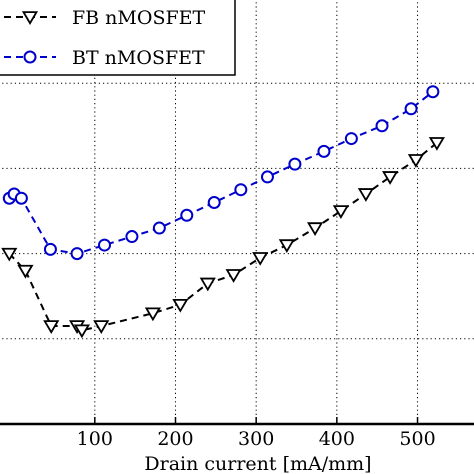 This screenshot has width=474, height=474. I want to click on legend-label: BT nMOSFET, so click(138, 58).